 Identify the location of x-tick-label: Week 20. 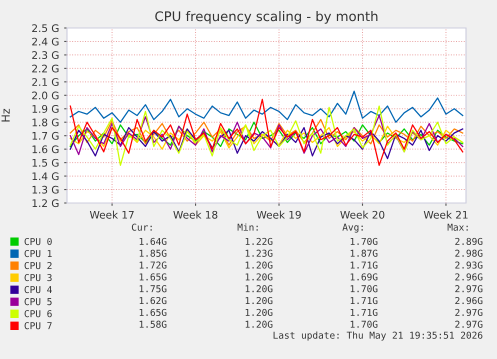
(362, 214).